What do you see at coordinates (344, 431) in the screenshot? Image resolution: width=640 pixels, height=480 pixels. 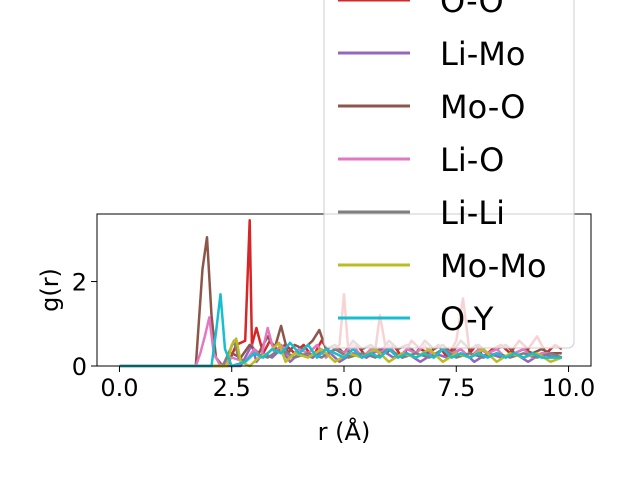 I see `x-axis-label: r (Å)` at bounding box center [344, 431].